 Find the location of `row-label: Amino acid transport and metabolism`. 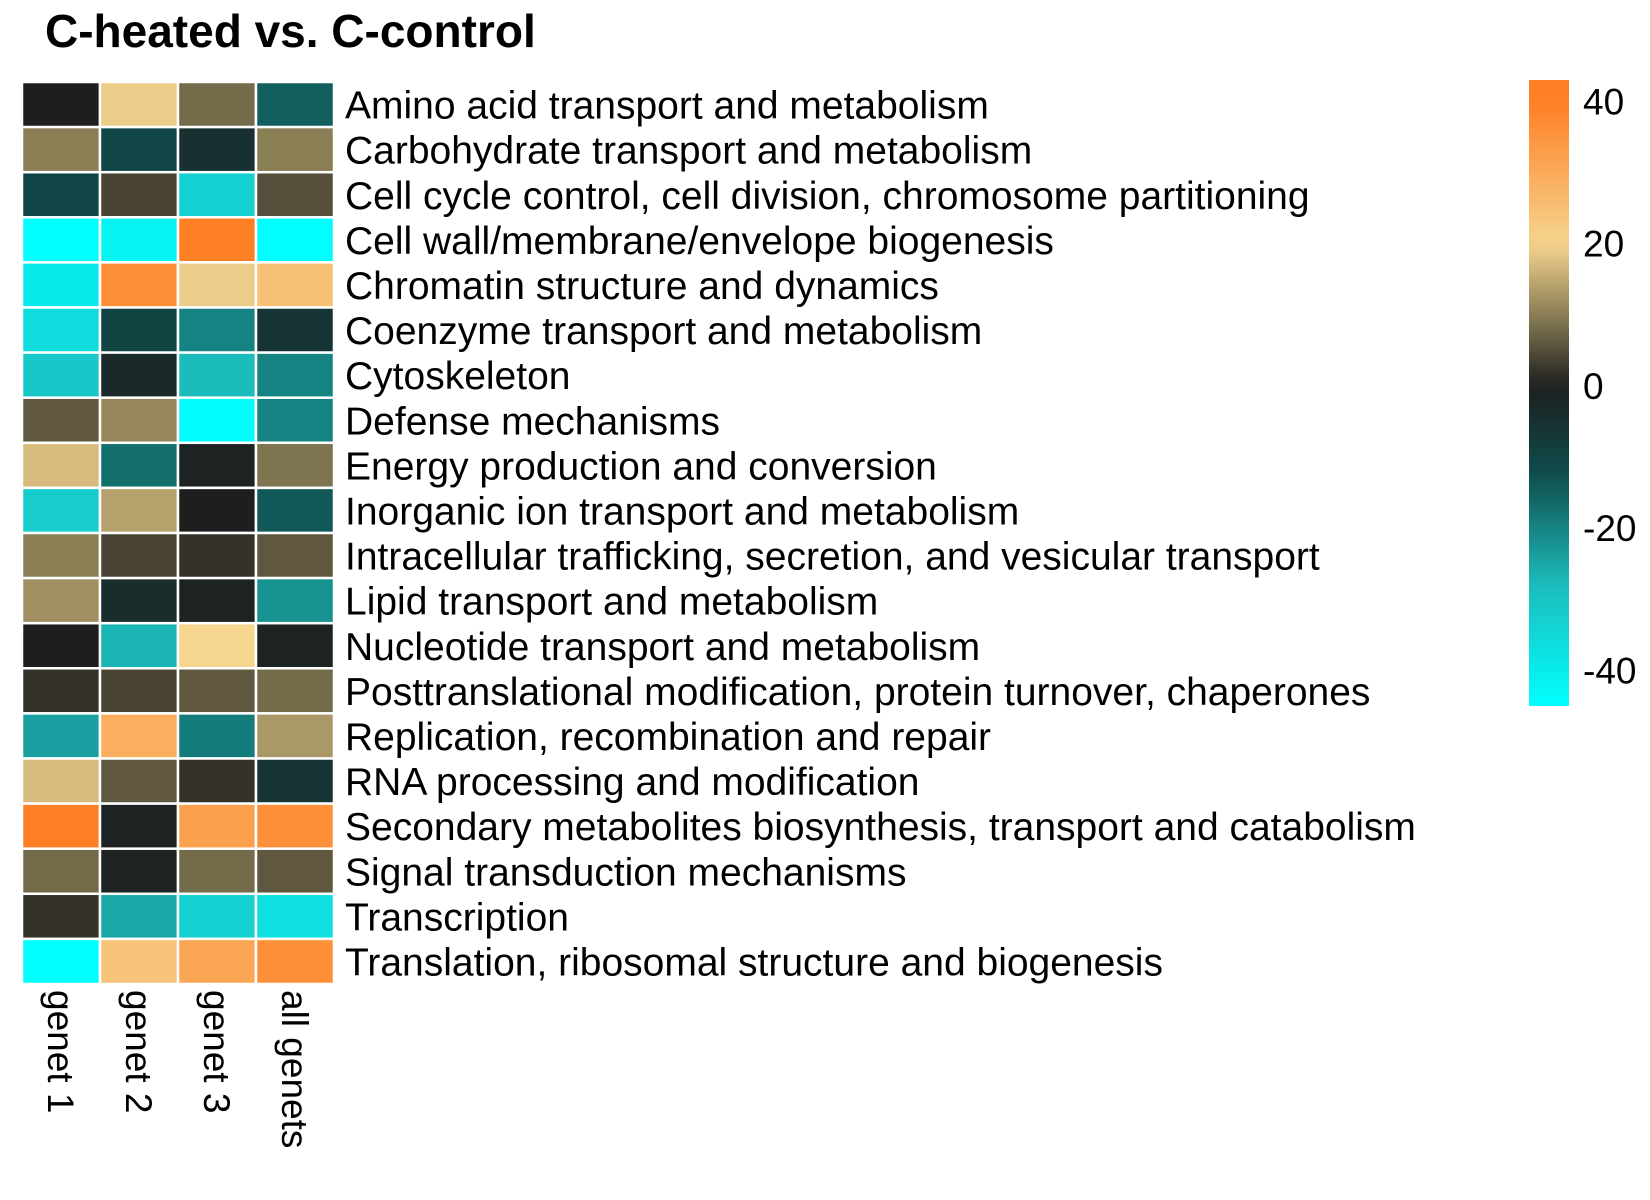

row-label: Amino acid transport and metabolism is located at coordinates (667, 106).